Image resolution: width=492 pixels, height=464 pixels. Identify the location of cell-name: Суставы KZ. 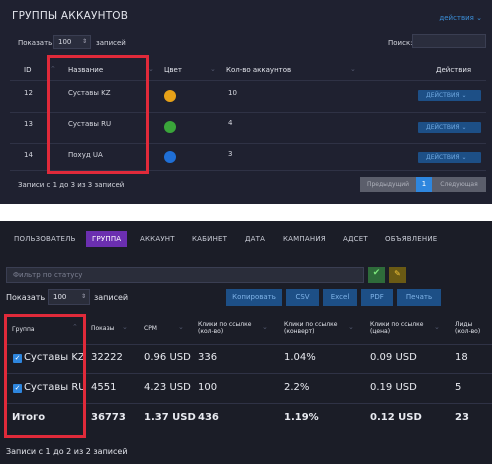
(89, 93).